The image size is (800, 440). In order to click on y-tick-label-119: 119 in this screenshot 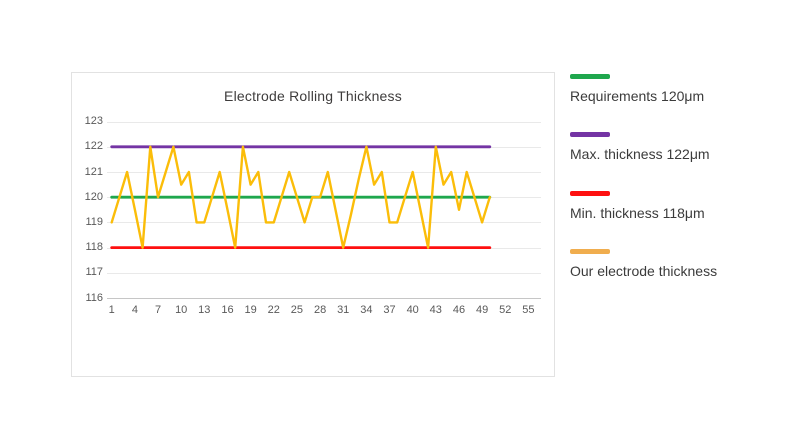, I will do `click(94, 221)`.